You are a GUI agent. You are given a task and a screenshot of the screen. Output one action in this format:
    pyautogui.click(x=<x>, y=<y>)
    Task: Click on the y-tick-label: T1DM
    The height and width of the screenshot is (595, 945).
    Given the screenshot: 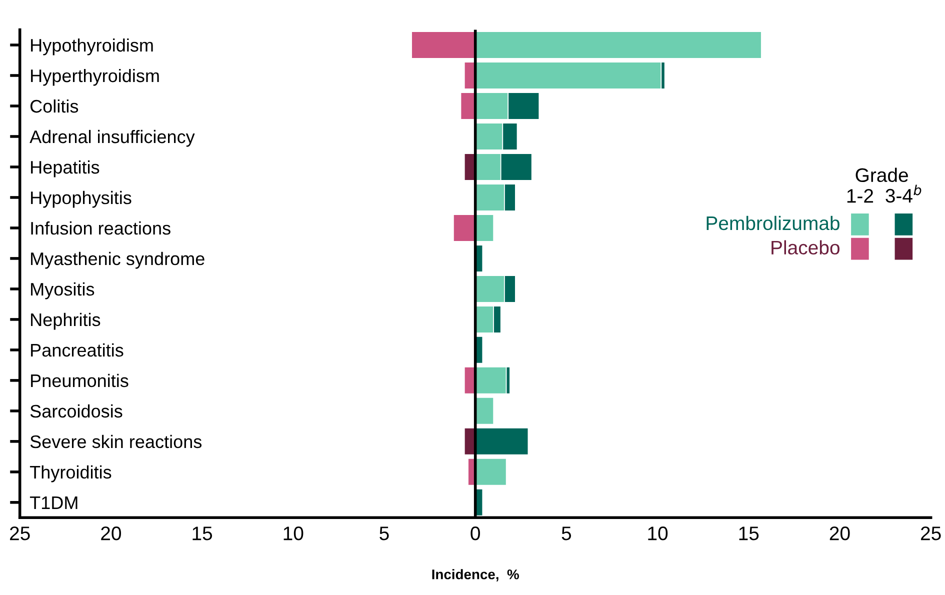 What is the action you would take?
    pyautogui.click(x=54, y=502)
    